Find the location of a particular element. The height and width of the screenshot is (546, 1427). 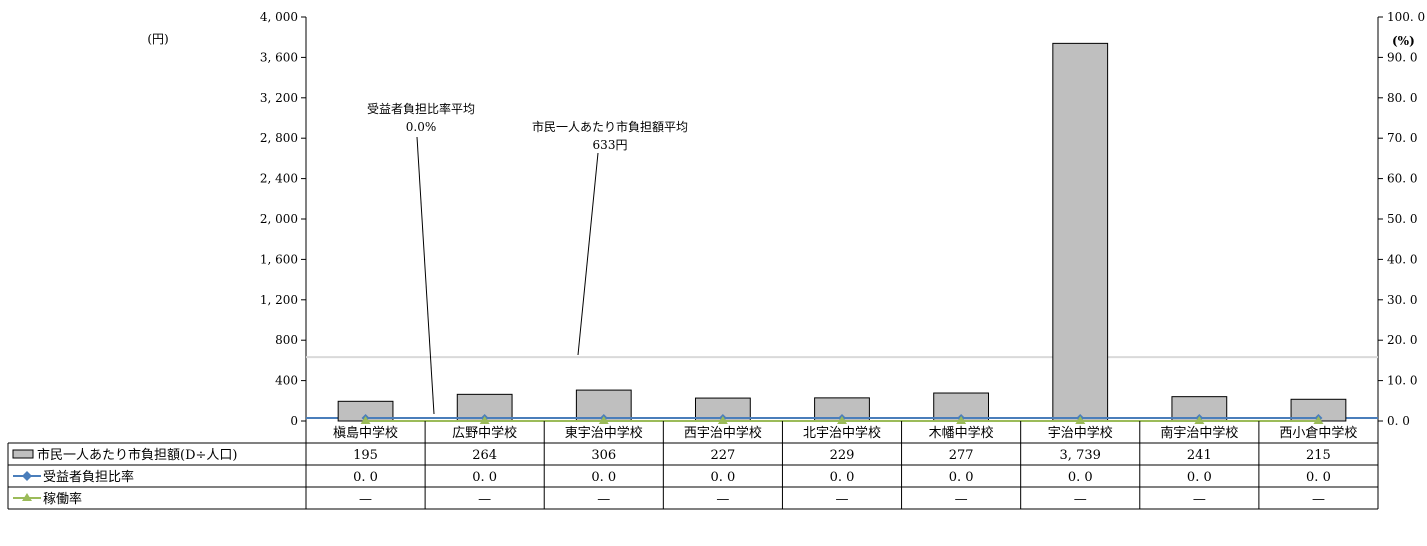

legend-key-bar is located at coordinates (23, 454).